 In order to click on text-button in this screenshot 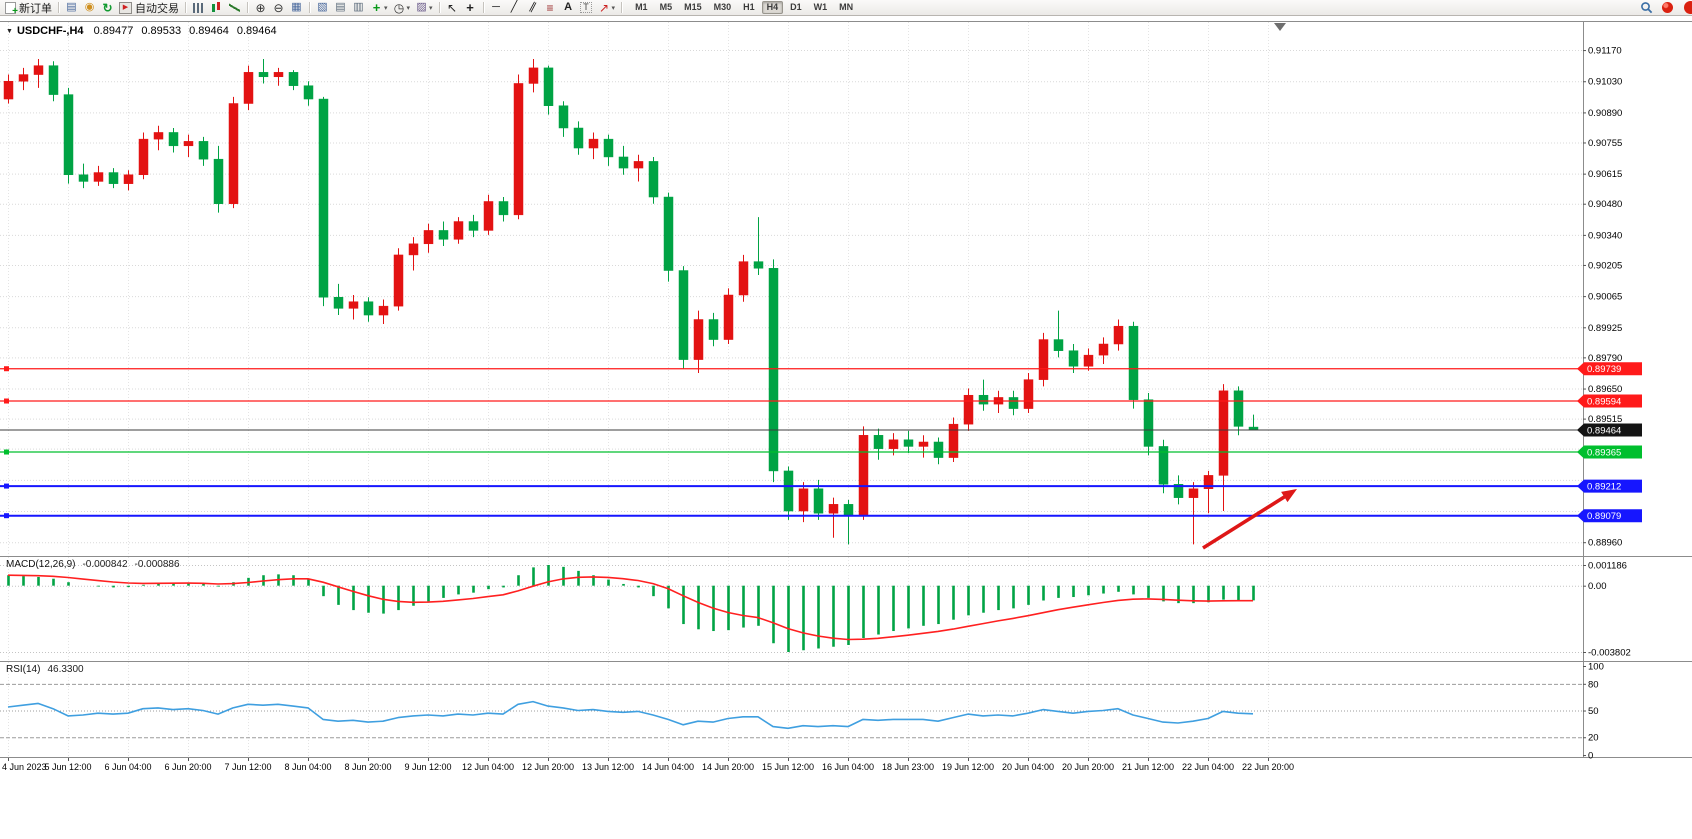, I will do `click(568, 8)`.